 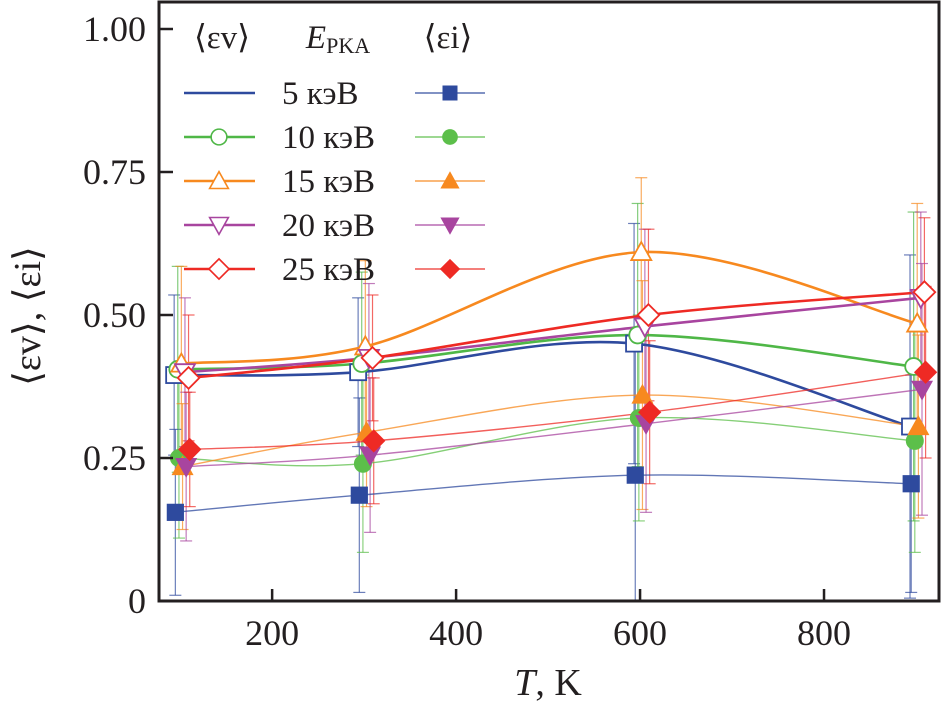 What do you see at coordinates (328, 270) in the screenshot?
I see `legend-label: 25 кэВ` at bounding box center [328, 270].